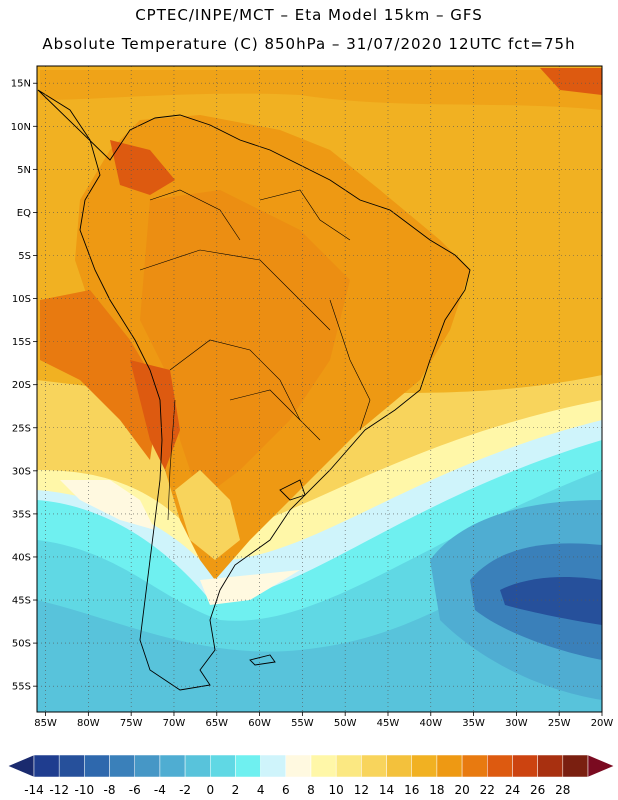  What do you see at coordinates (311, 790) in the screenshot?
I see `colorbar-label: 8` at bounding box center [311, 790].